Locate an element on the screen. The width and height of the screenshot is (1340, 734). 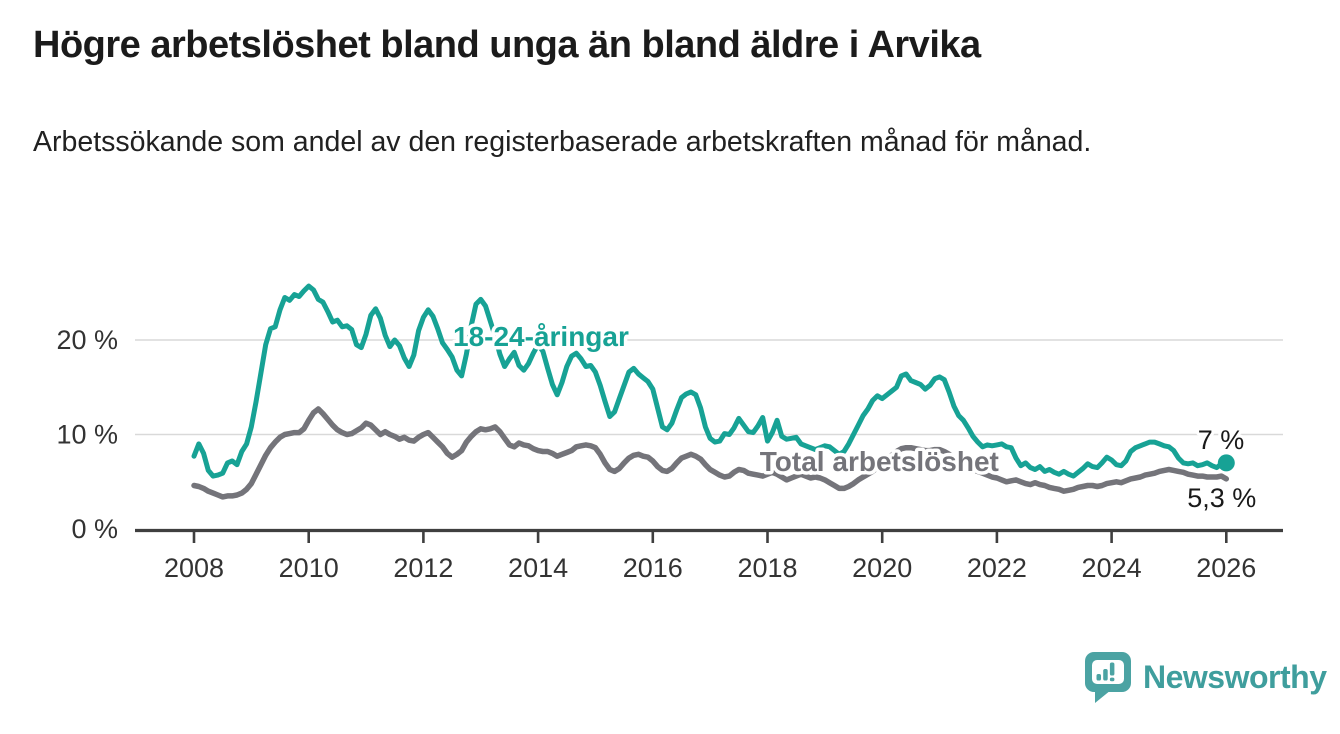
series-label: 18-24-åringar is located at coordinates (541, 336).